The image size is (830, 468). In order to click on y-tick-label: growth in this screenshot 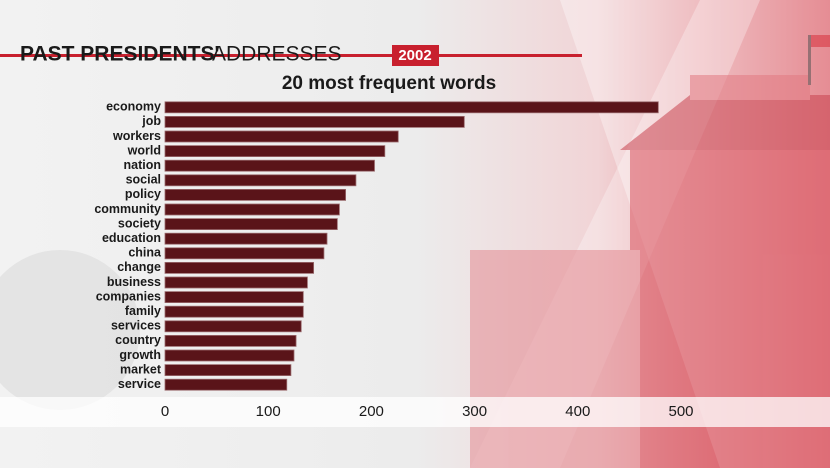, I will do `click(140, 355)`.